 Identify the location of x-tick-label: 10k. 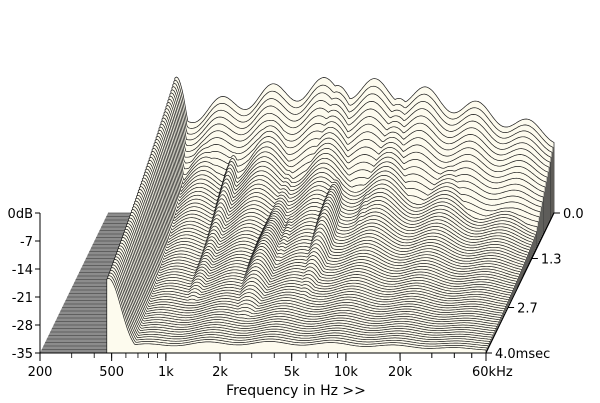
(346, 372).